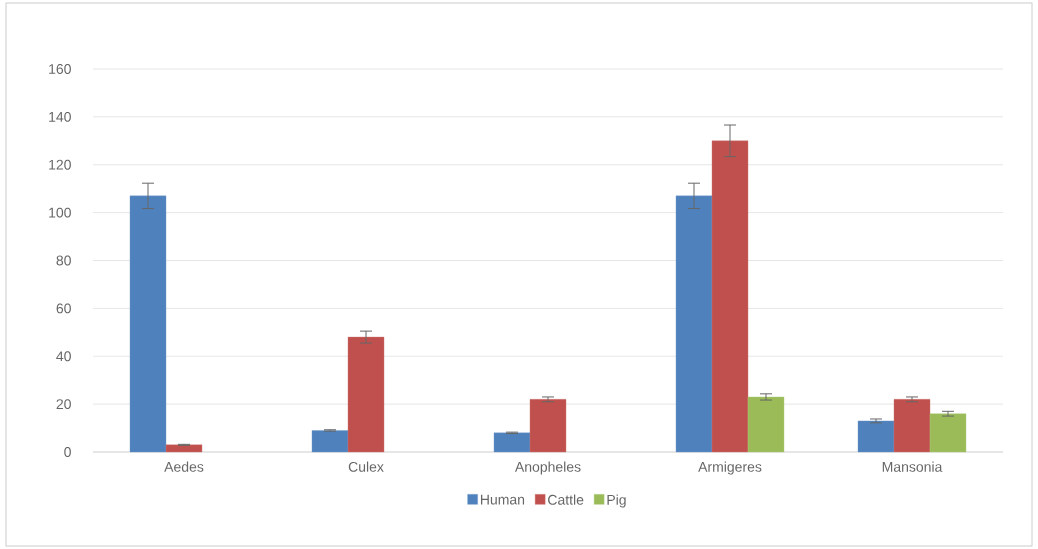 The width and height of the screenshot is (1038, 549). I want to click on x-tick-label: Mansonia, so click(912, 466).